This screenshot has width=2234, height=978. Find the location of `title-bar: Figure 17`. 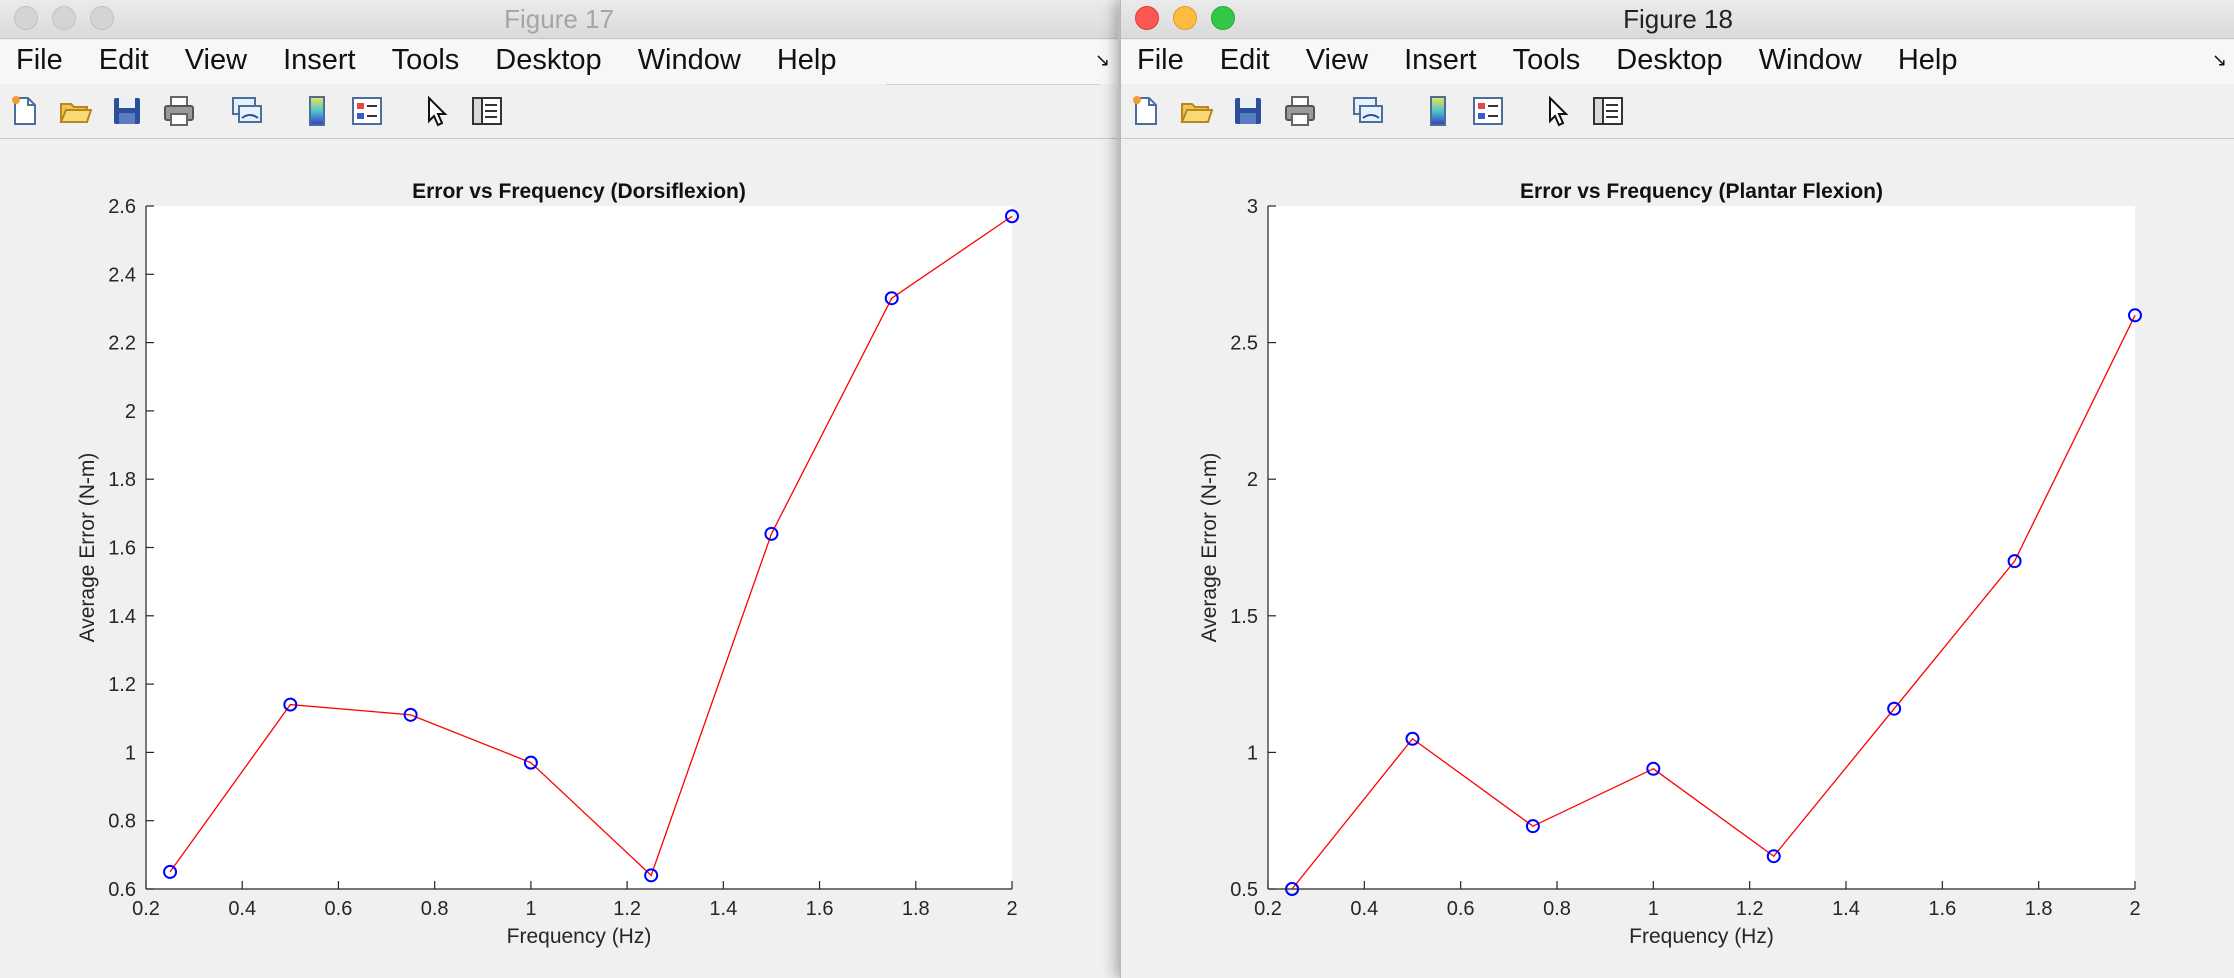

title-bar: Figure 17 is located at coordinates (559, 19).